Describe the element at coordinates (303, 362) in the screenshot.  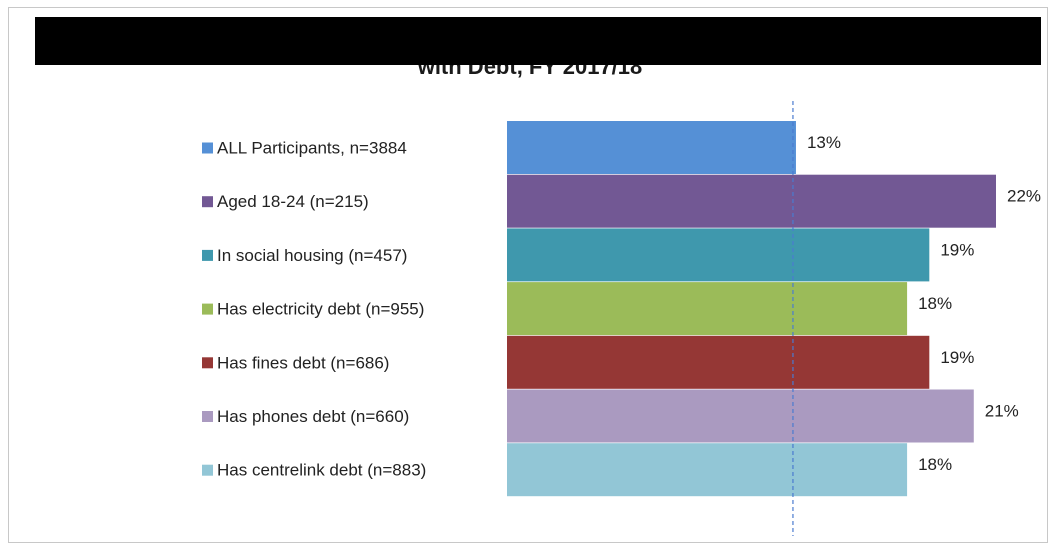
I see `category-label-5: Has fines debt (n=686)` at that location.